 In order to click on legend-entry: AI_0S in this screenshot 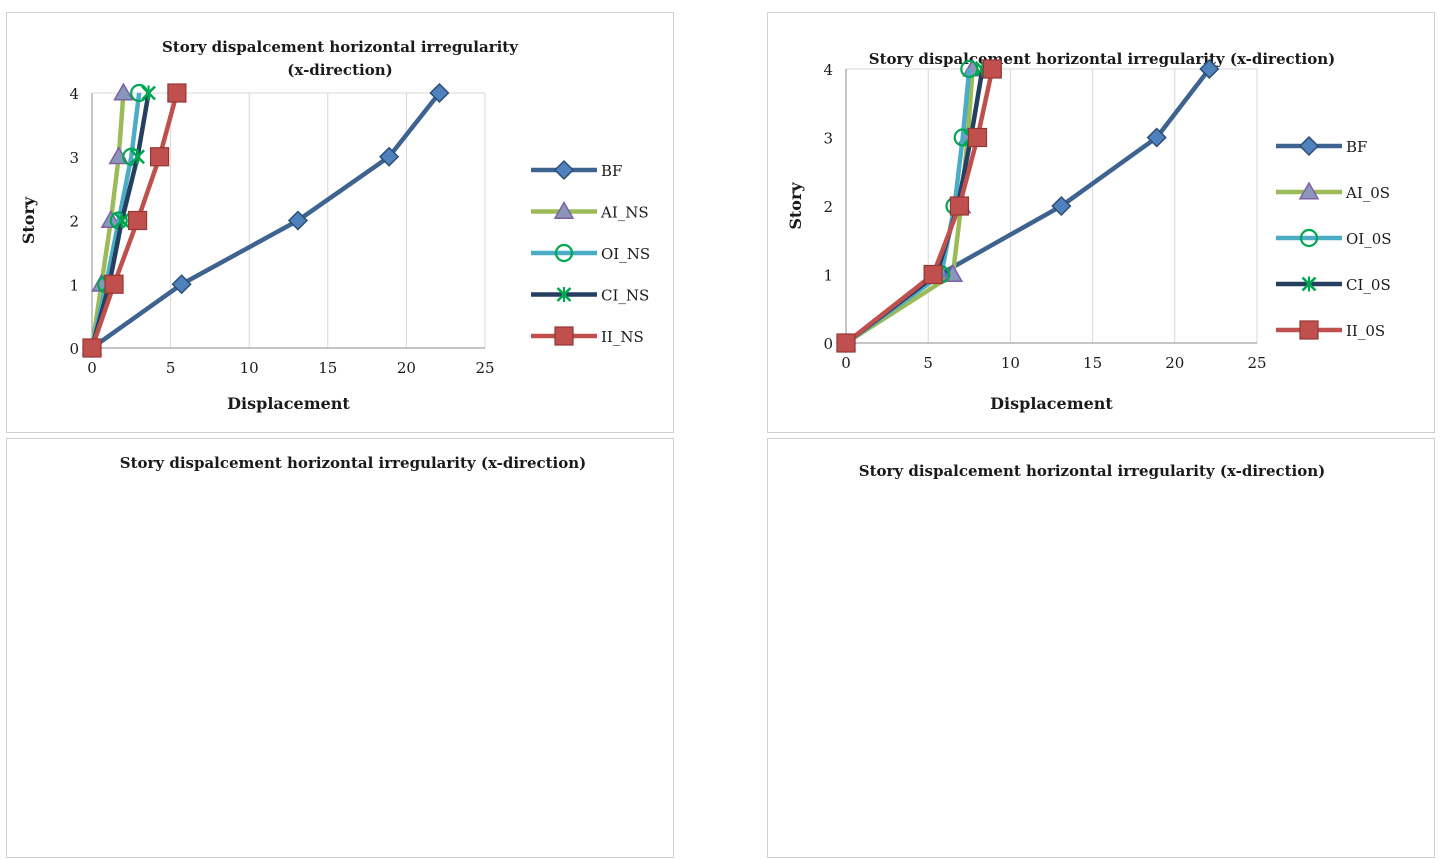, I will do `click(1333, 191)`.